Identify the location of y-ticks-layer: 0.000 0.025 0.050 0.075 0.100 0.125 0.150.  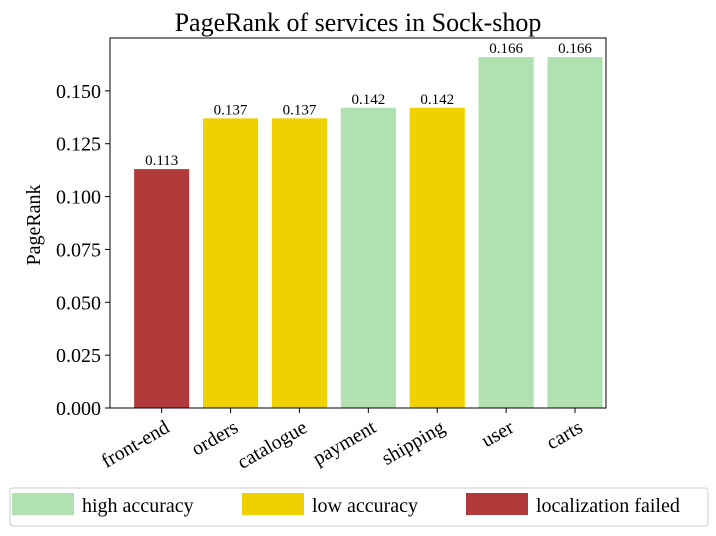
(83, 250).